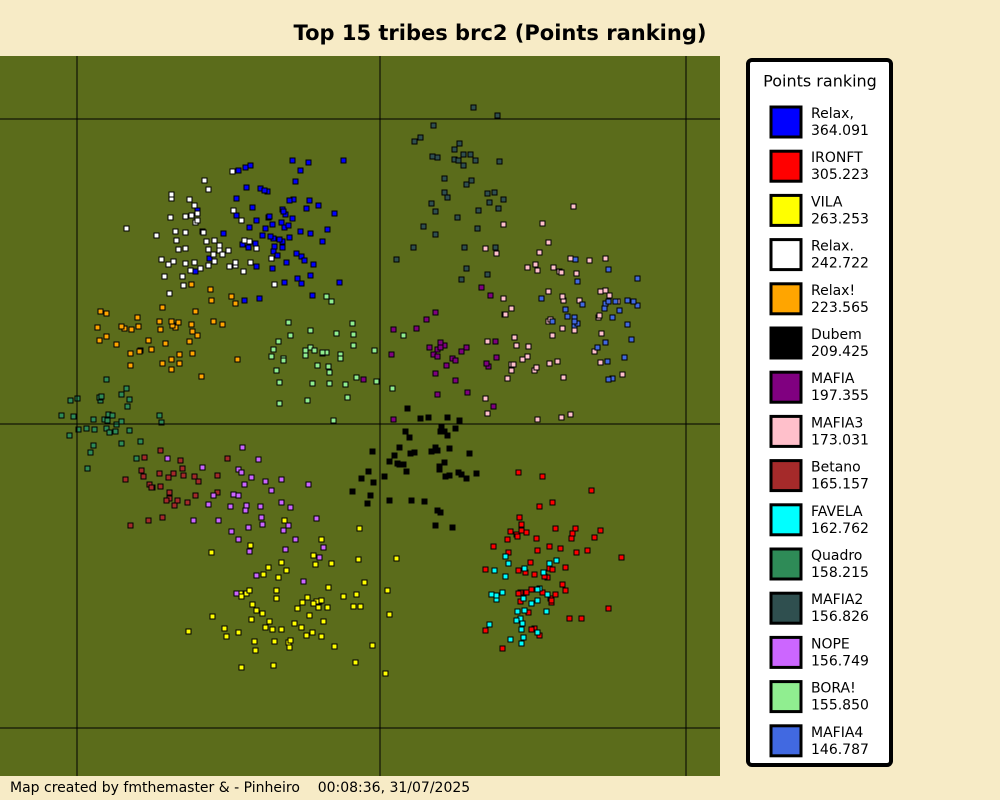 The image size is (1000, 800). Describe the element at coordinates (840, 573) in the screenshot. I see `legend-points: 158.215` at that location.